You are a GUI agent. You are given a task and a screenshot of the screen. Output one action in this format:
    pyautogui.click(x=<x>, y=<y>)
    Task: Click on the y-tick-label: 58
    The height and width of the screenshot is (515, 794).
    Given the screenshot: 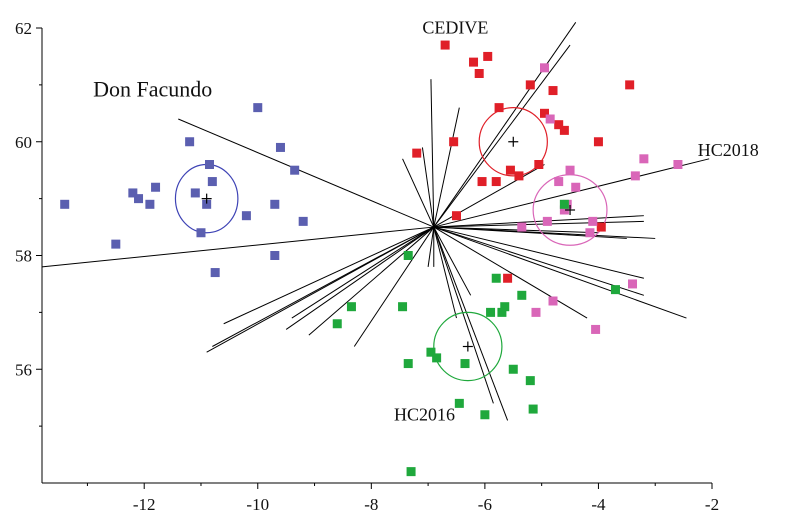 What is the action you would take?
    pyautogui.click(x=23, y=256)
    